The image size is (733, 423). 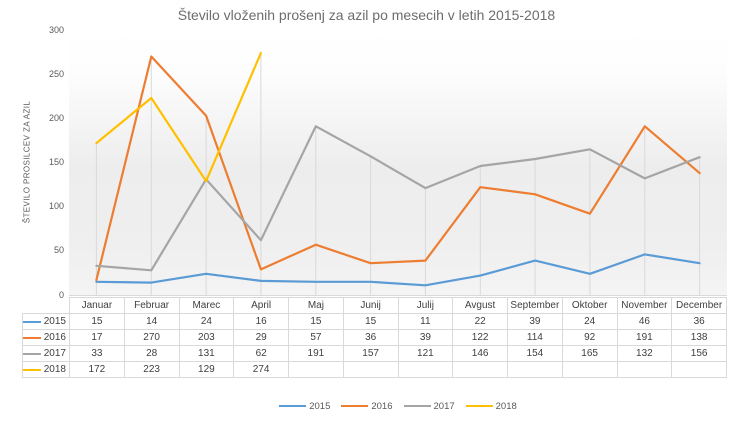 I want to click on legend: 2015 2016 2017 2018, so click(x=398, y=406).